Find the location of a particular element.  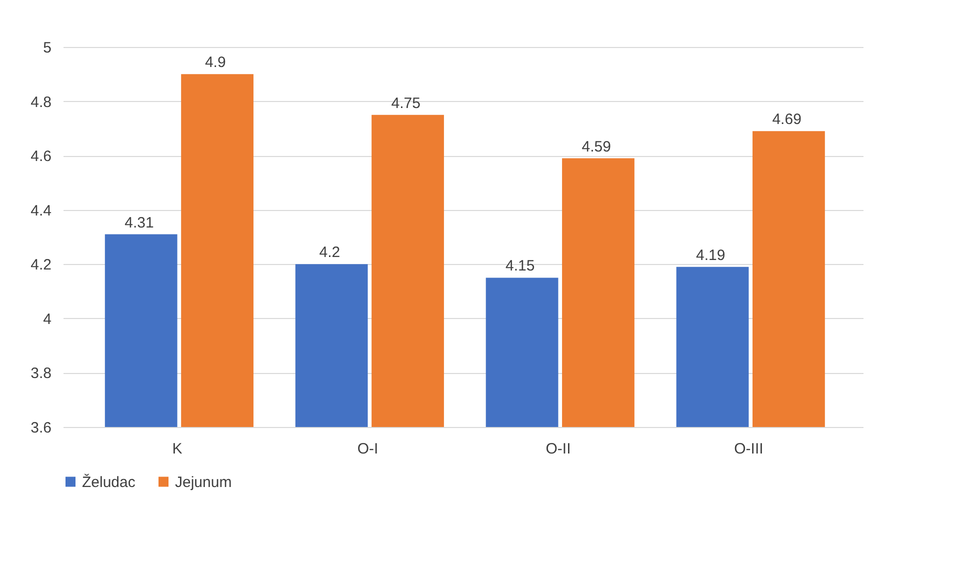

y-tick-label: 5 is located at coordinates (47, 48).